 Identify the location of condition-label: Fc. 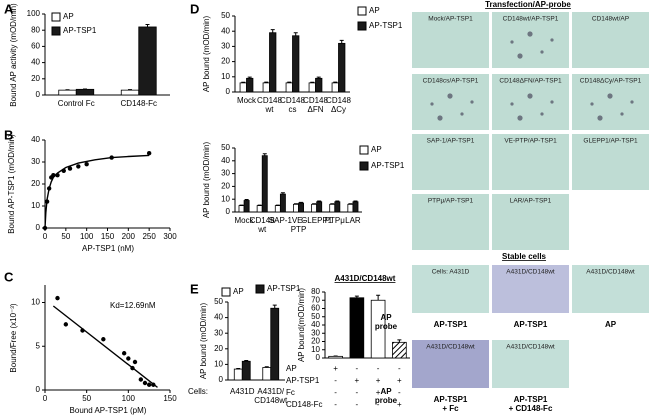
(290, 392).